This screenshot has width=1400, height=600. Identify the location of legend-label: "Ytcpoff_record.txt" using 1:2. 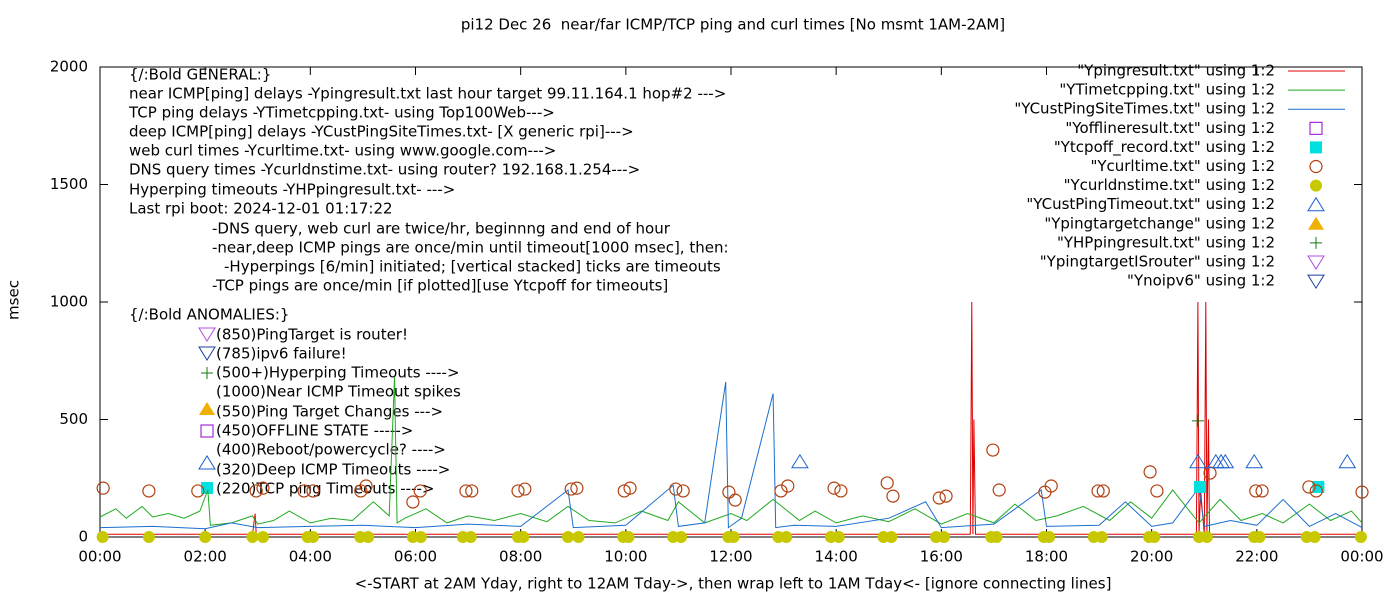
(1164, 147).